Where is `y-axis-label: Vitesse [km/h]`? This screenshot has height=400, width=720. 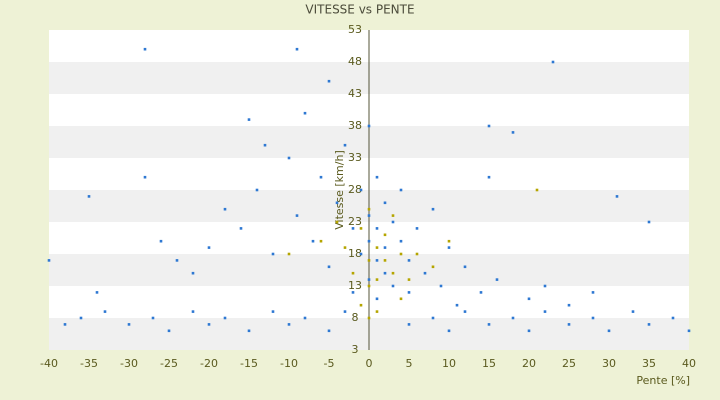 y-axis-label: Vitesse [km/h] is located at coordinates (339, 190).